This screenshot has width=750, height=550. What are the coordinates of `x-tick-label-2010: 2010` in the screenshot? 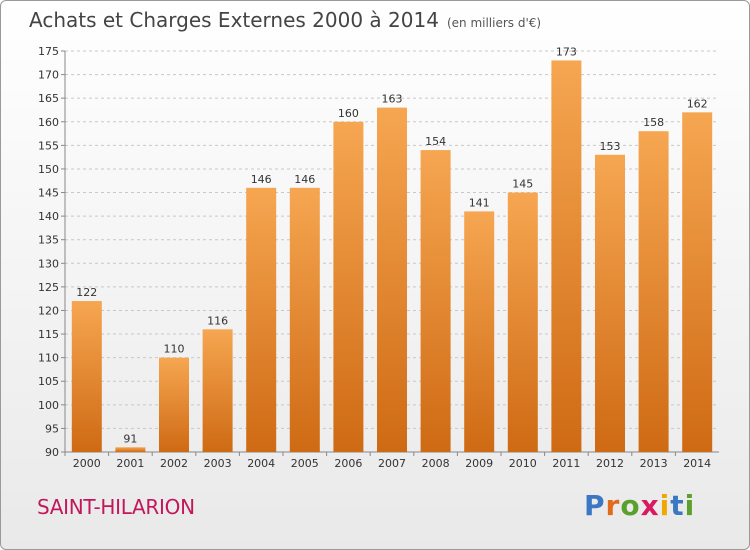 It's located at (523, 463).